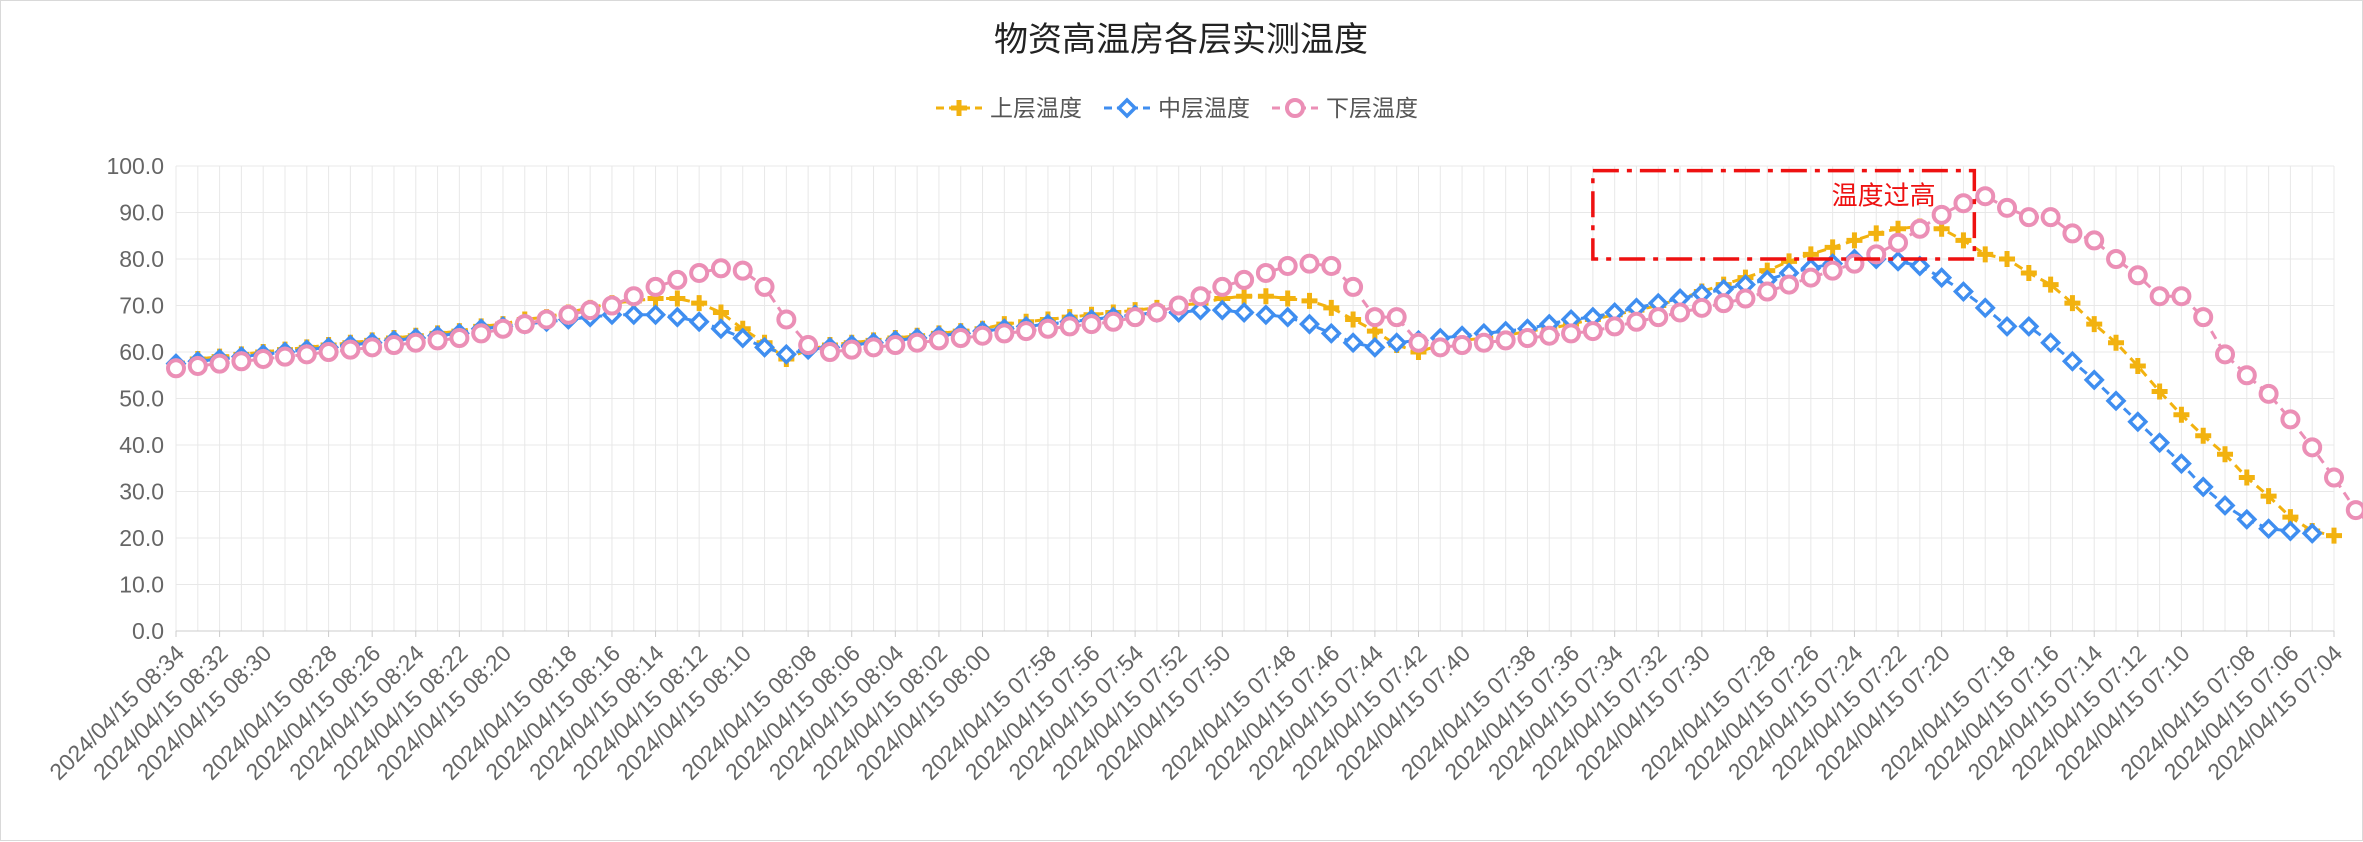 Image resolution: width=2363 pixels, height=842 pixels. What do you see at coordinates (1345, 109) in the screenshot?
I see `legend-item-lower: 下层温度` at bounding box center [1345, 109].